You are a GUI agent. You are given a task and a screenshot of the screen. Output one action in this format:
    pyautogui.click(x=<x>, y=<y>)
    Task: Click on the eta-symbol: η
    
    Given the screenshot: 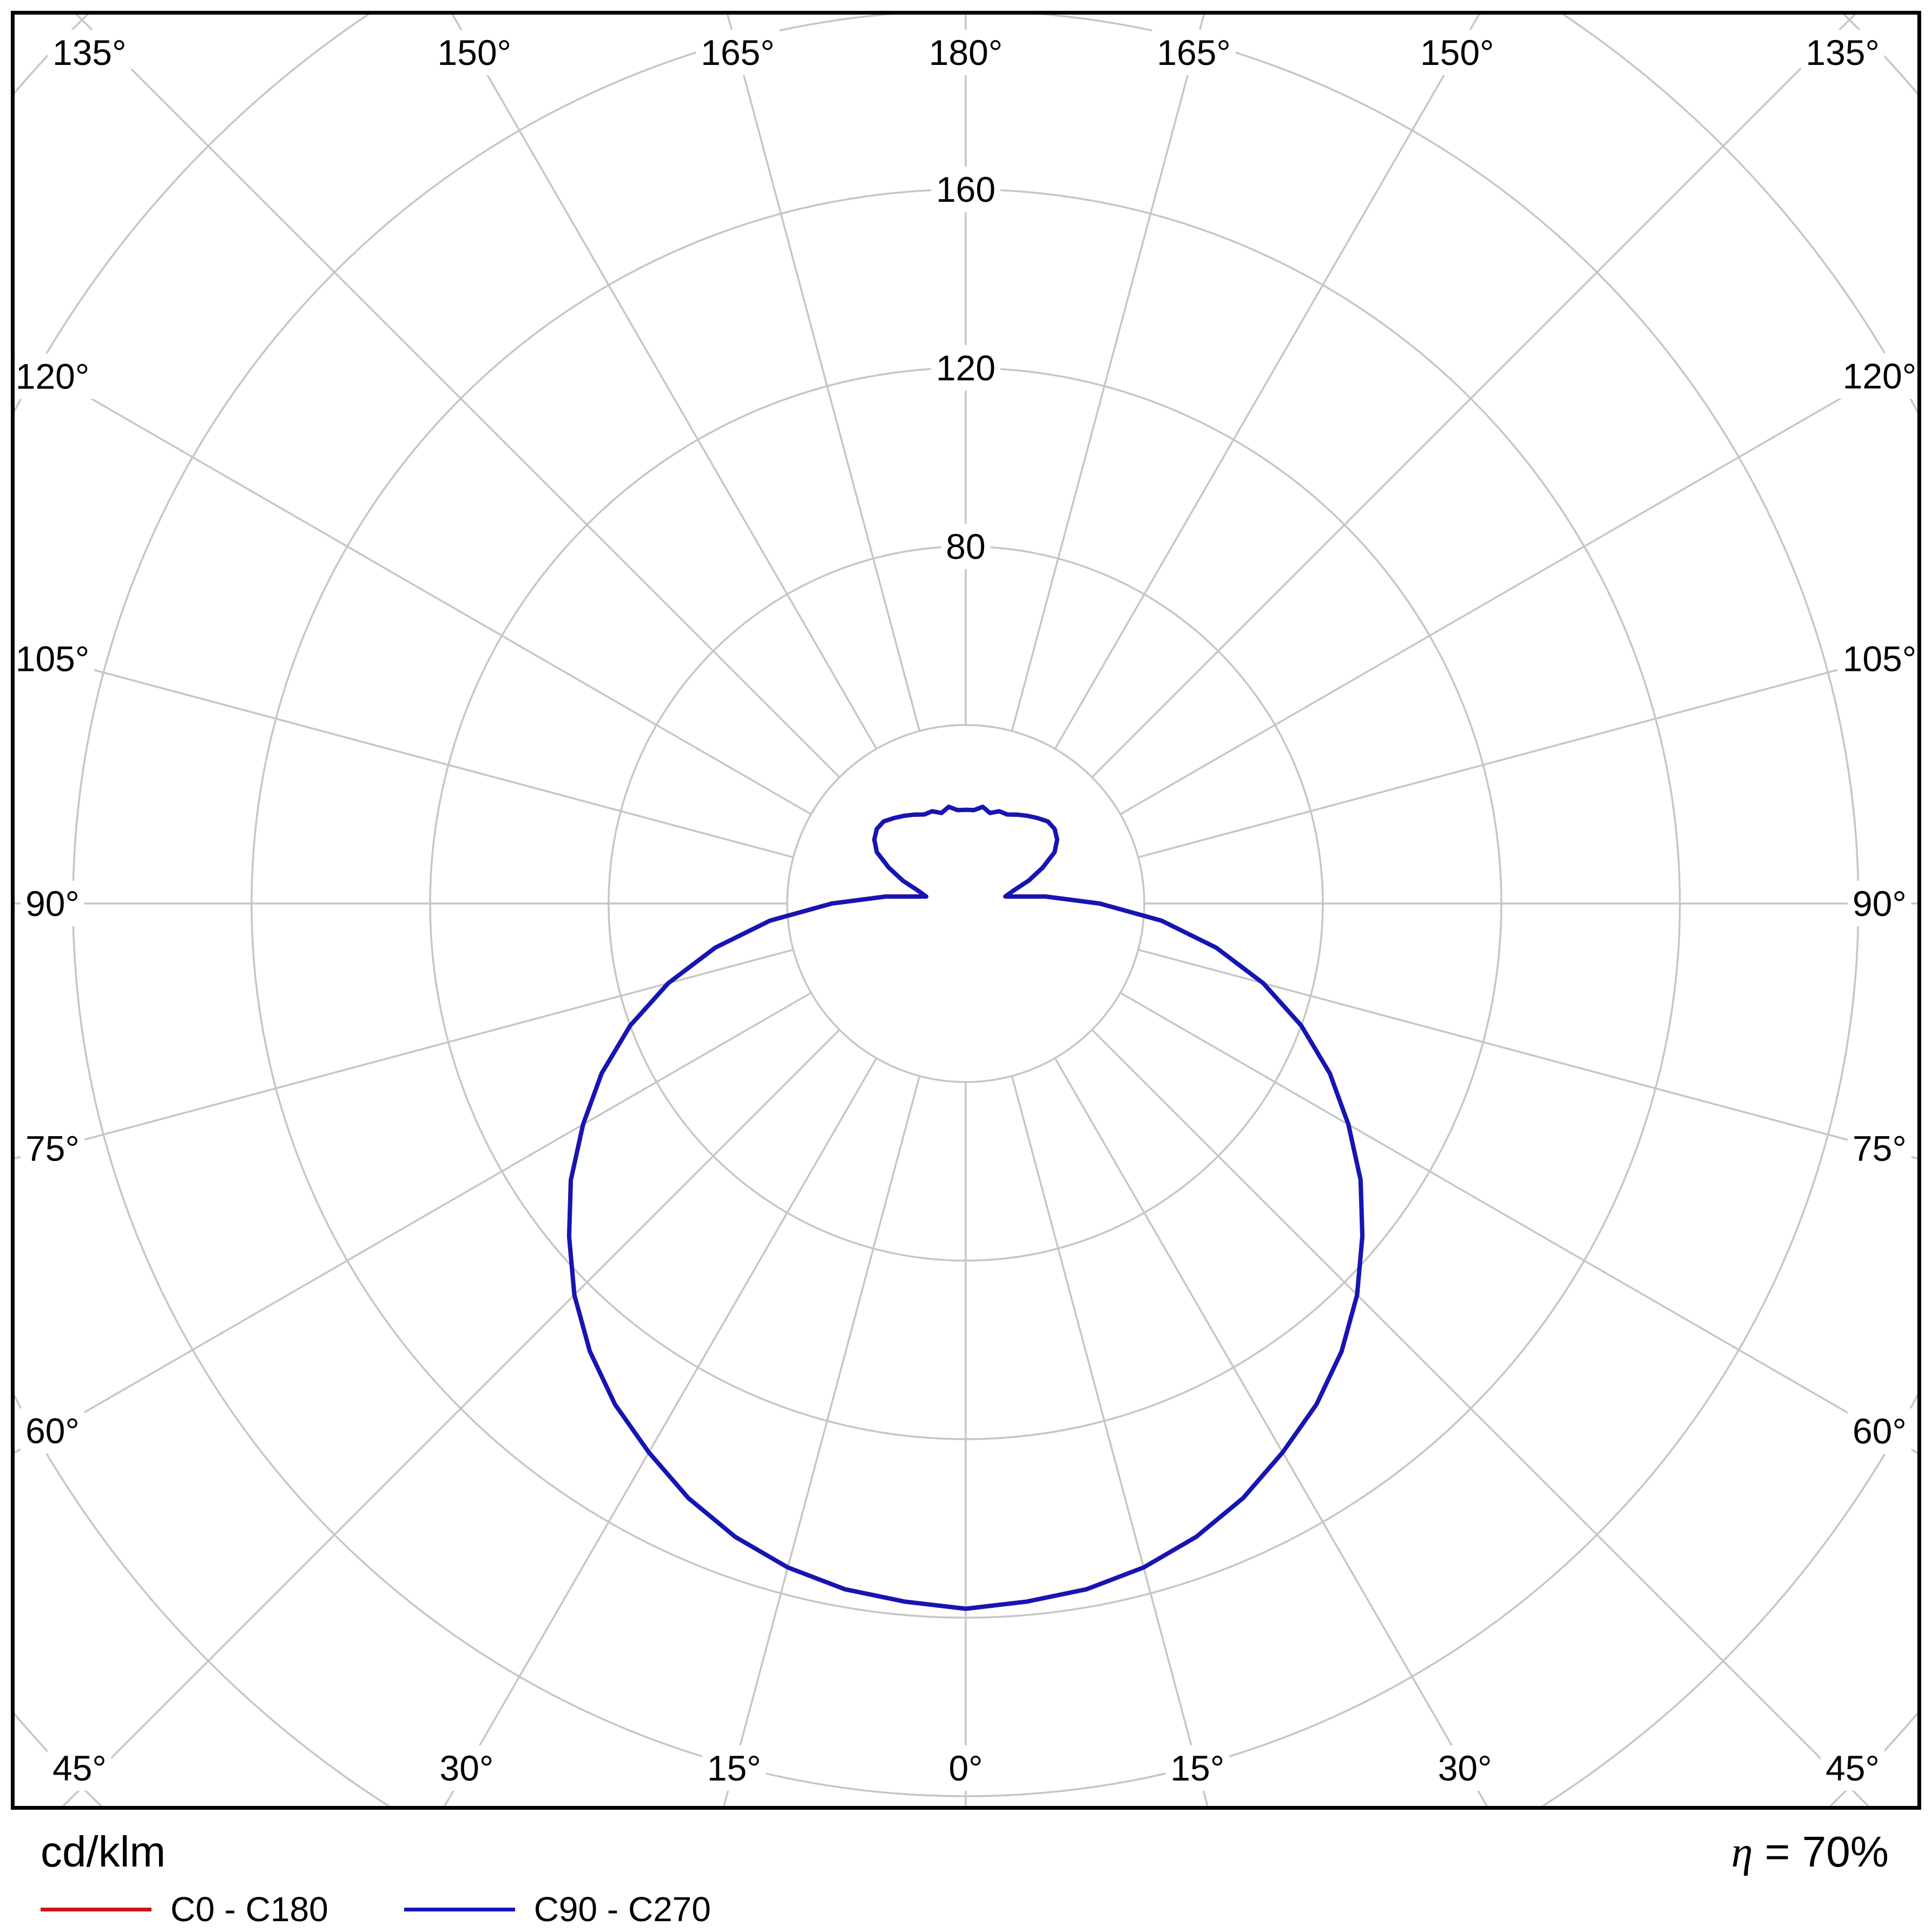 What is the action you would take?
    pyautogui.click(x=1742, y=1852)
    